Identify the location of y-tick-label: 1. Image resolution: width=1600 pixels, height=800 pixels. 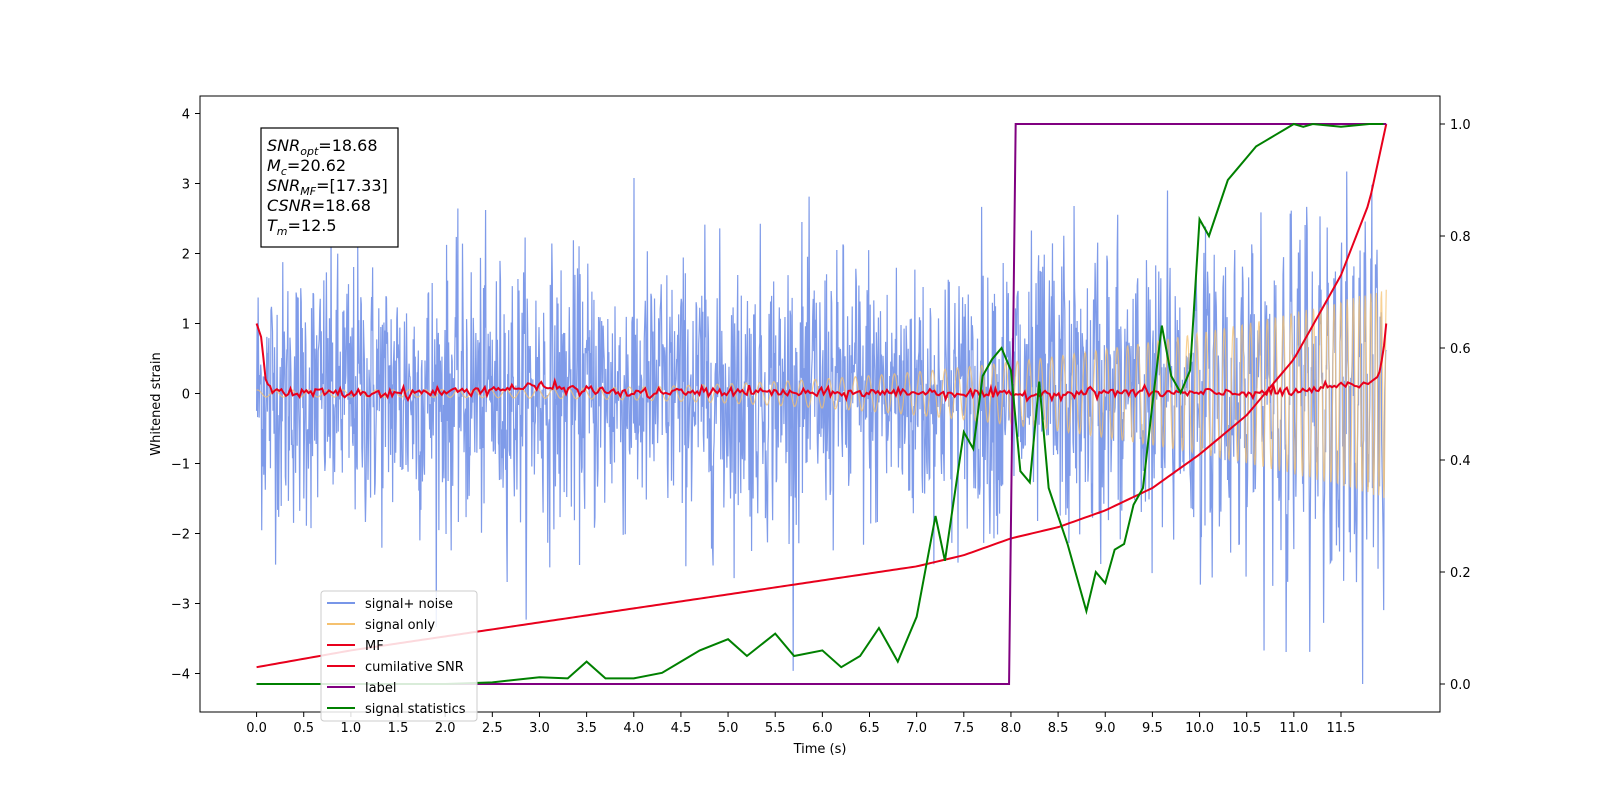
(186, 325).